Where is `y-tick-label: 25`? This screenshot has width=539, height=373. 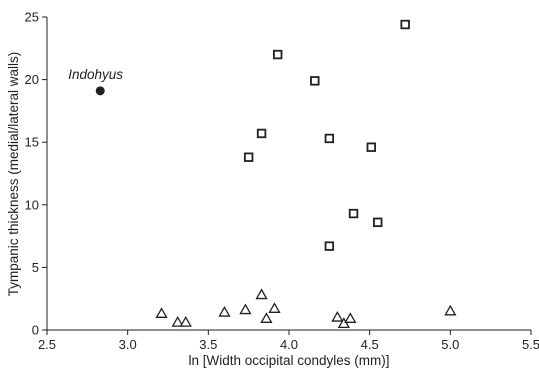
y-tick-label: 25 is located at coordinates (32, 17).